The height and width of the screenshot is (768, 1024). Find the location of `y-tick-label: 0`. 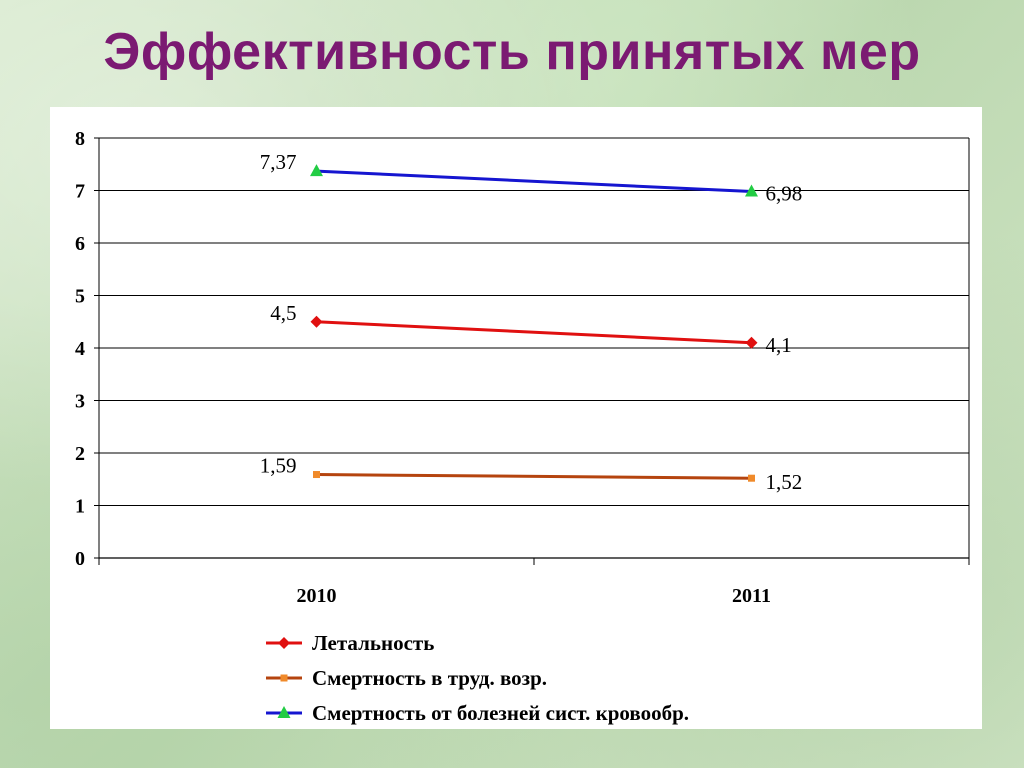

y-tick-label: 0 is located at coordinates (80, 559).